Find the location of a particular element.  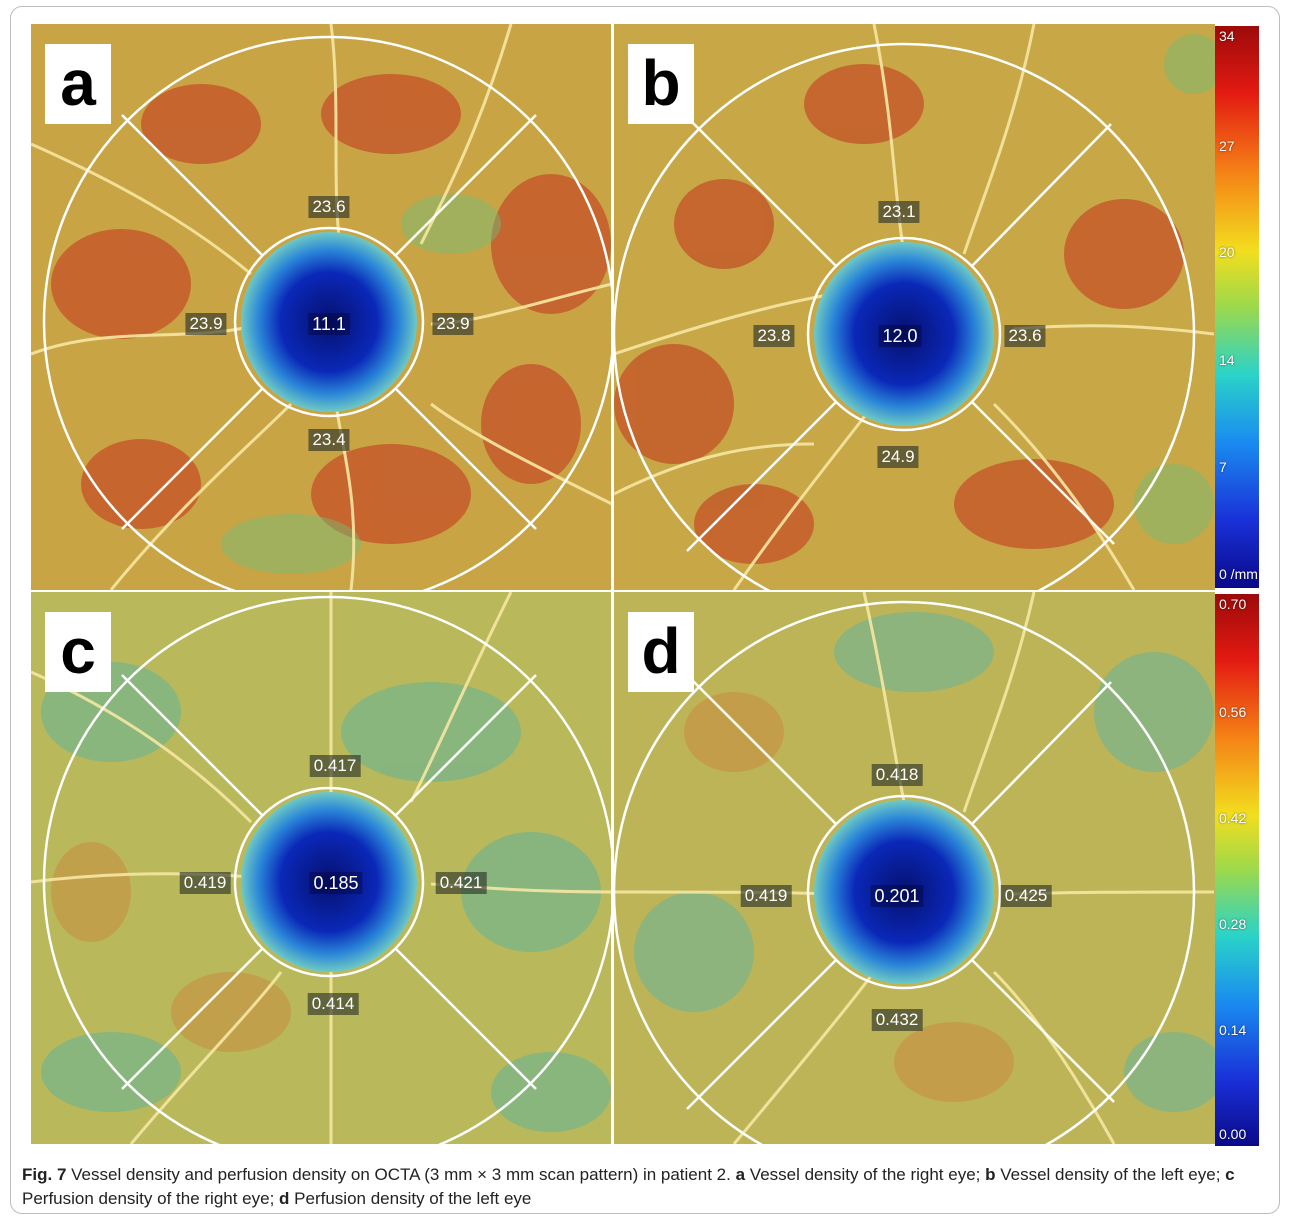

scale-tick: 7 is located at coordinates (1223, 467).